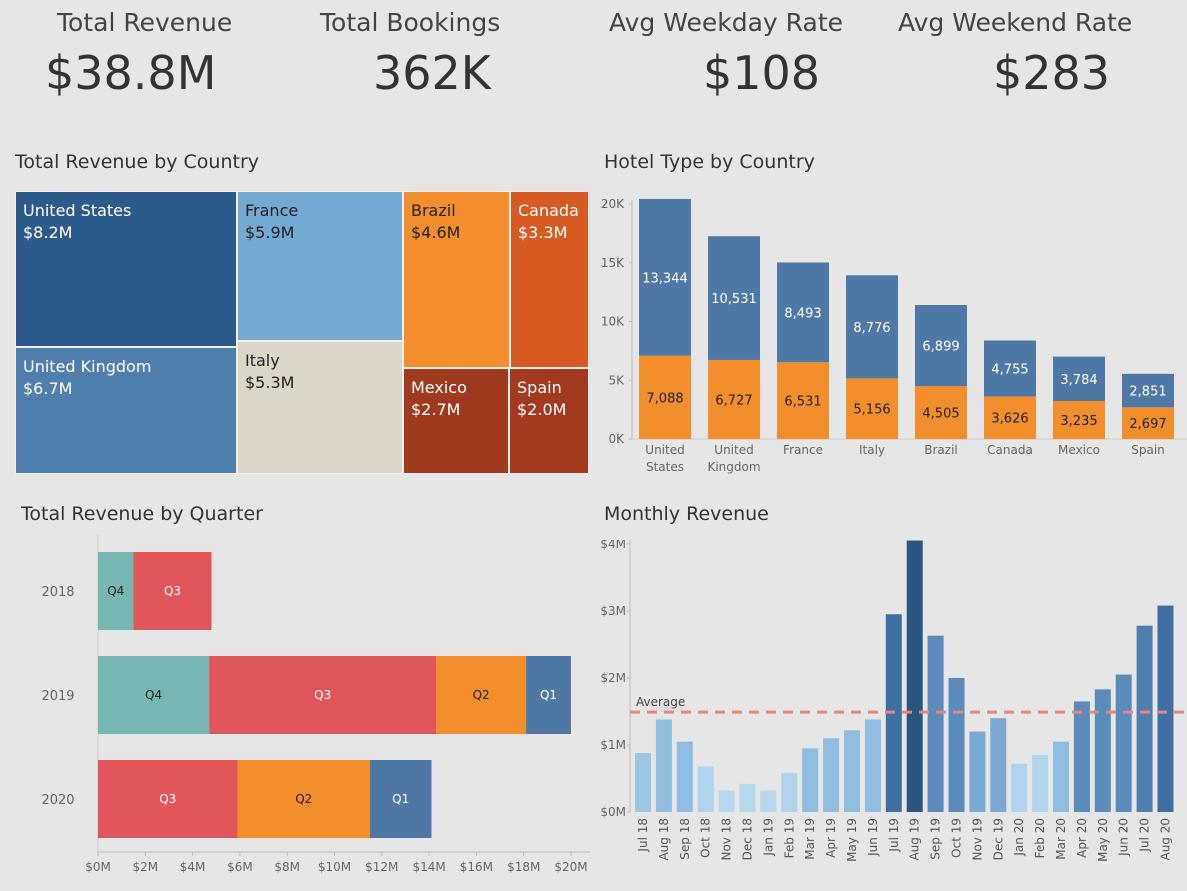 Image resolution: width=1187 pixels, height=891 pixels. What do you see at coordinates (145, 22) in the screenshot?
I see `kpi-label: Total Revenue` at bounding box center [145, 22].